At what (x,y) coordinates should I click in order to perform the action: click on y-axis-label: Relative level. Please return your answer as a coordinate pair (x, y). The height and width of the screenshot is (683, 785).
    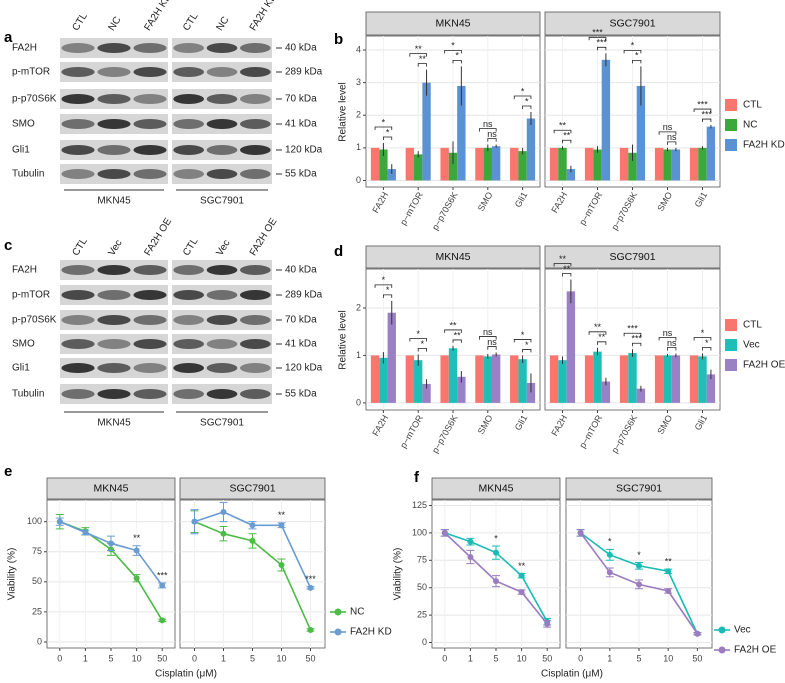
    Looking at the image, I should click on (343, 339).